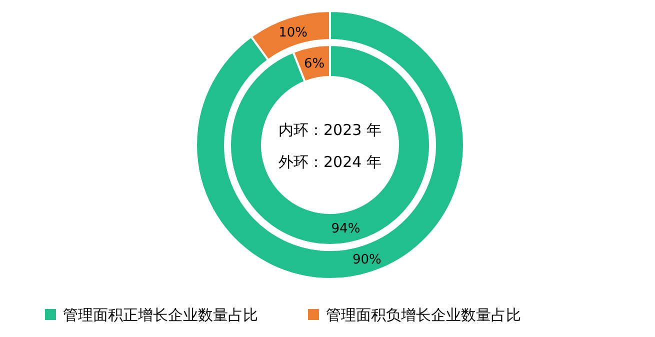 The image size is (655, 337). Describe the element at coordinates (293, 32) in the screenshot. I see `data-label: 10%` at that location.